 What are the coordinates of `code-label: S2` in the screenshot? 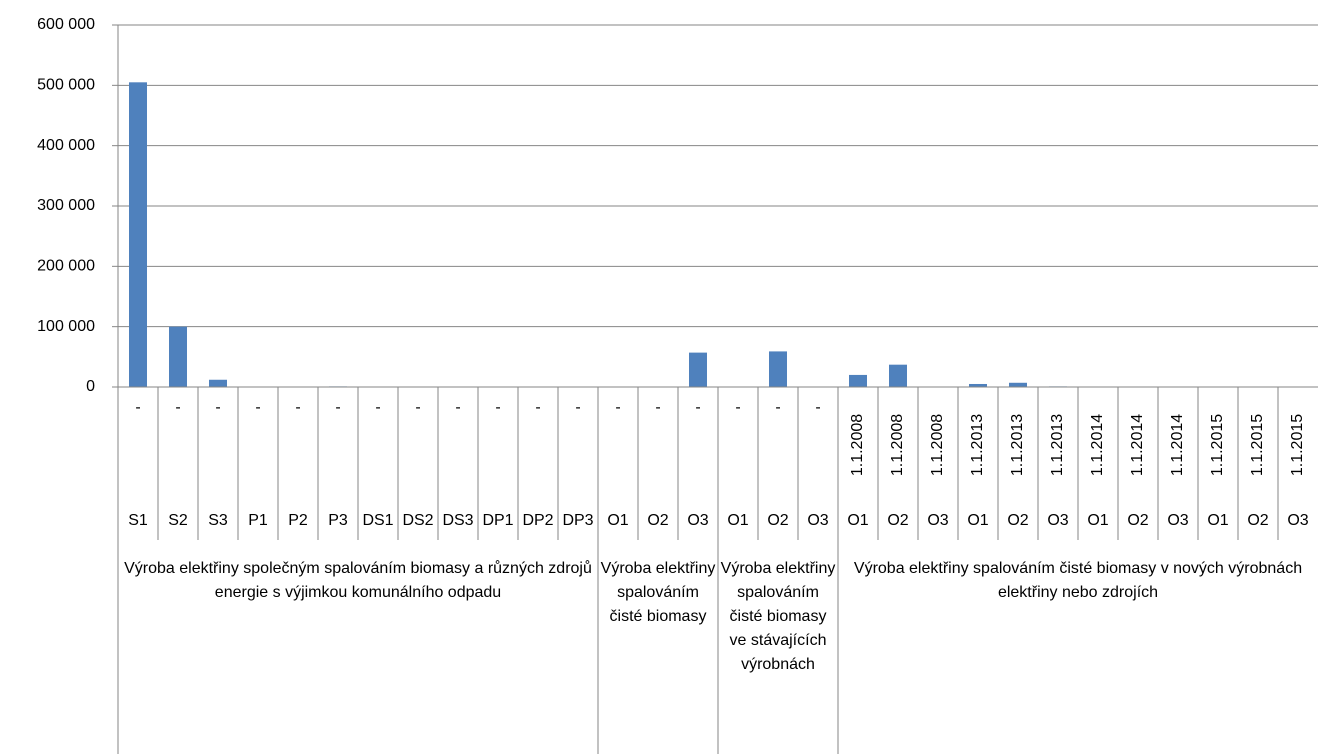 It's located at (178, 520).